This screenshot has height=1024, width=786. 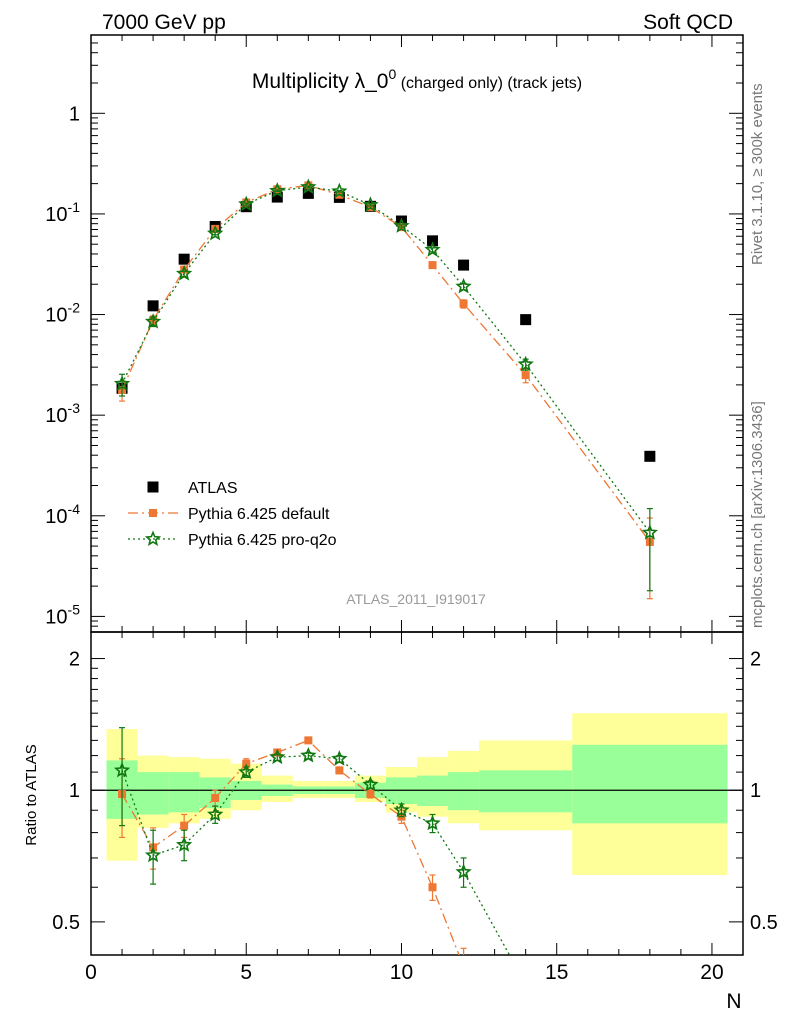 What do you see at coordinates (416, 599) in the screenshot?
I see `analysis-watermark: ATLAS_2011_I919017` at bounding box center [416, 599].